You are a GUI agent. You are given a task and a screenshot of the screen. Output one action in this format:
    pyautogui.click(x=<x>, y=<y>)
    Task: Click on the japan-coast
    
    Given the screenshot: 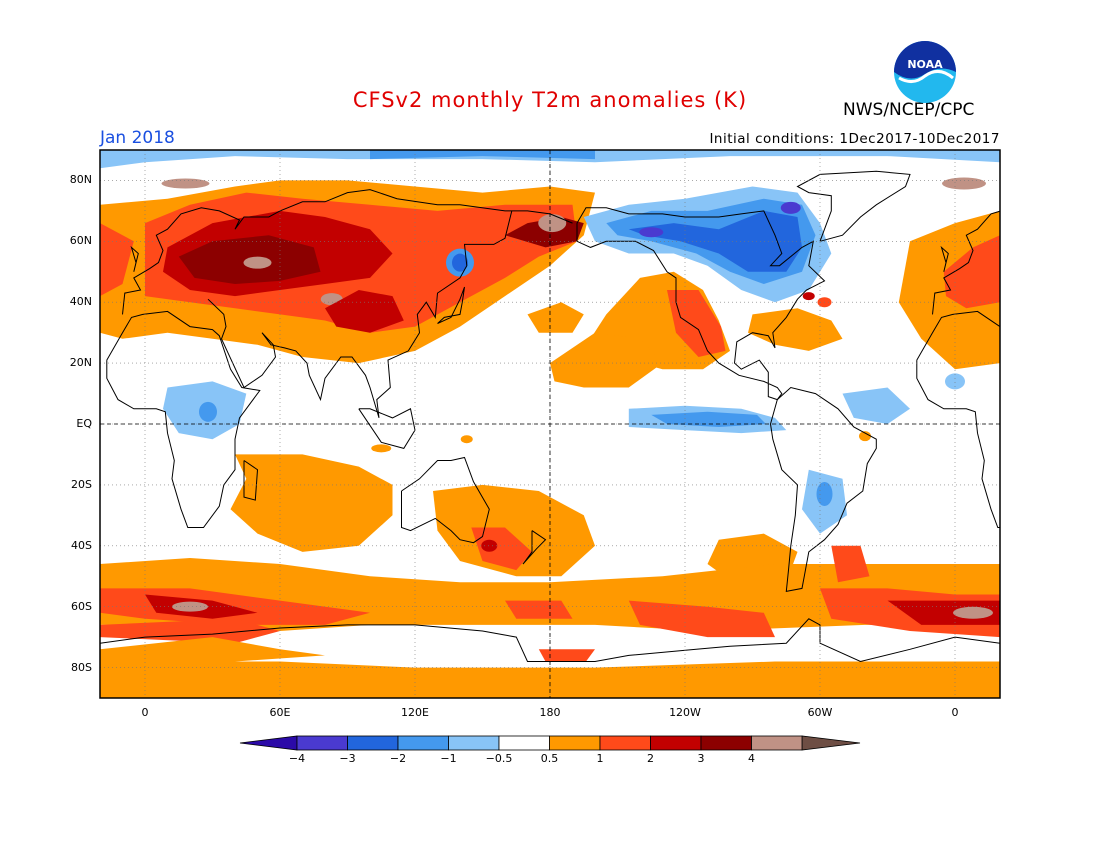 What is the action you would take?
    pyautogui.click(x=451, y=305)
    